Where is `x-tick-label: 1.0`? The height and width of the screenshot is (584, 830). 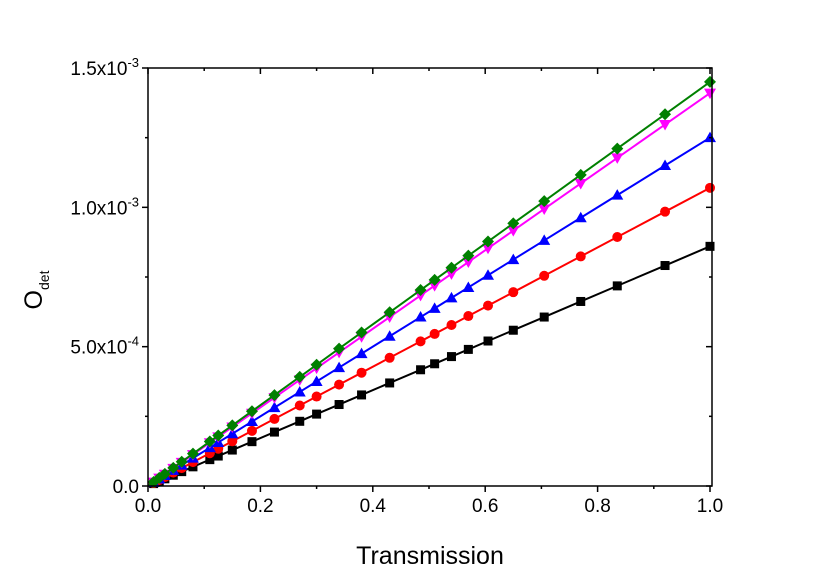 x-tick-label: 1.0 is located at coordinates (710, 506).